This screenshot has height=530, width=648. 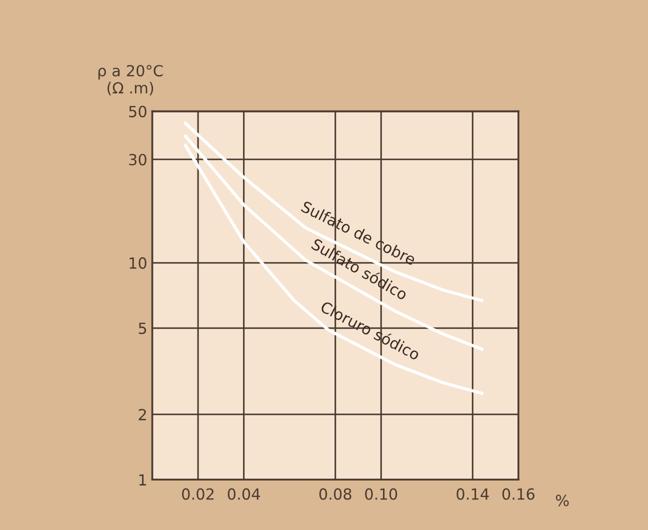 What do you see at coordinates (198, 494) in the screenshot?
I see `x-tick-label: 0.02` at bounding box center [198, 494].